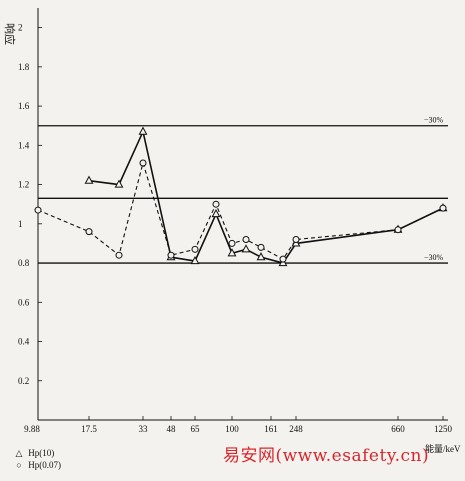 Image resolution: width=465 pixels, height=481 pixels. What do you see at coordinates (232, 429) in the screenshot?
I see `x-tick-label: 100` at bounding box center [232, 429].